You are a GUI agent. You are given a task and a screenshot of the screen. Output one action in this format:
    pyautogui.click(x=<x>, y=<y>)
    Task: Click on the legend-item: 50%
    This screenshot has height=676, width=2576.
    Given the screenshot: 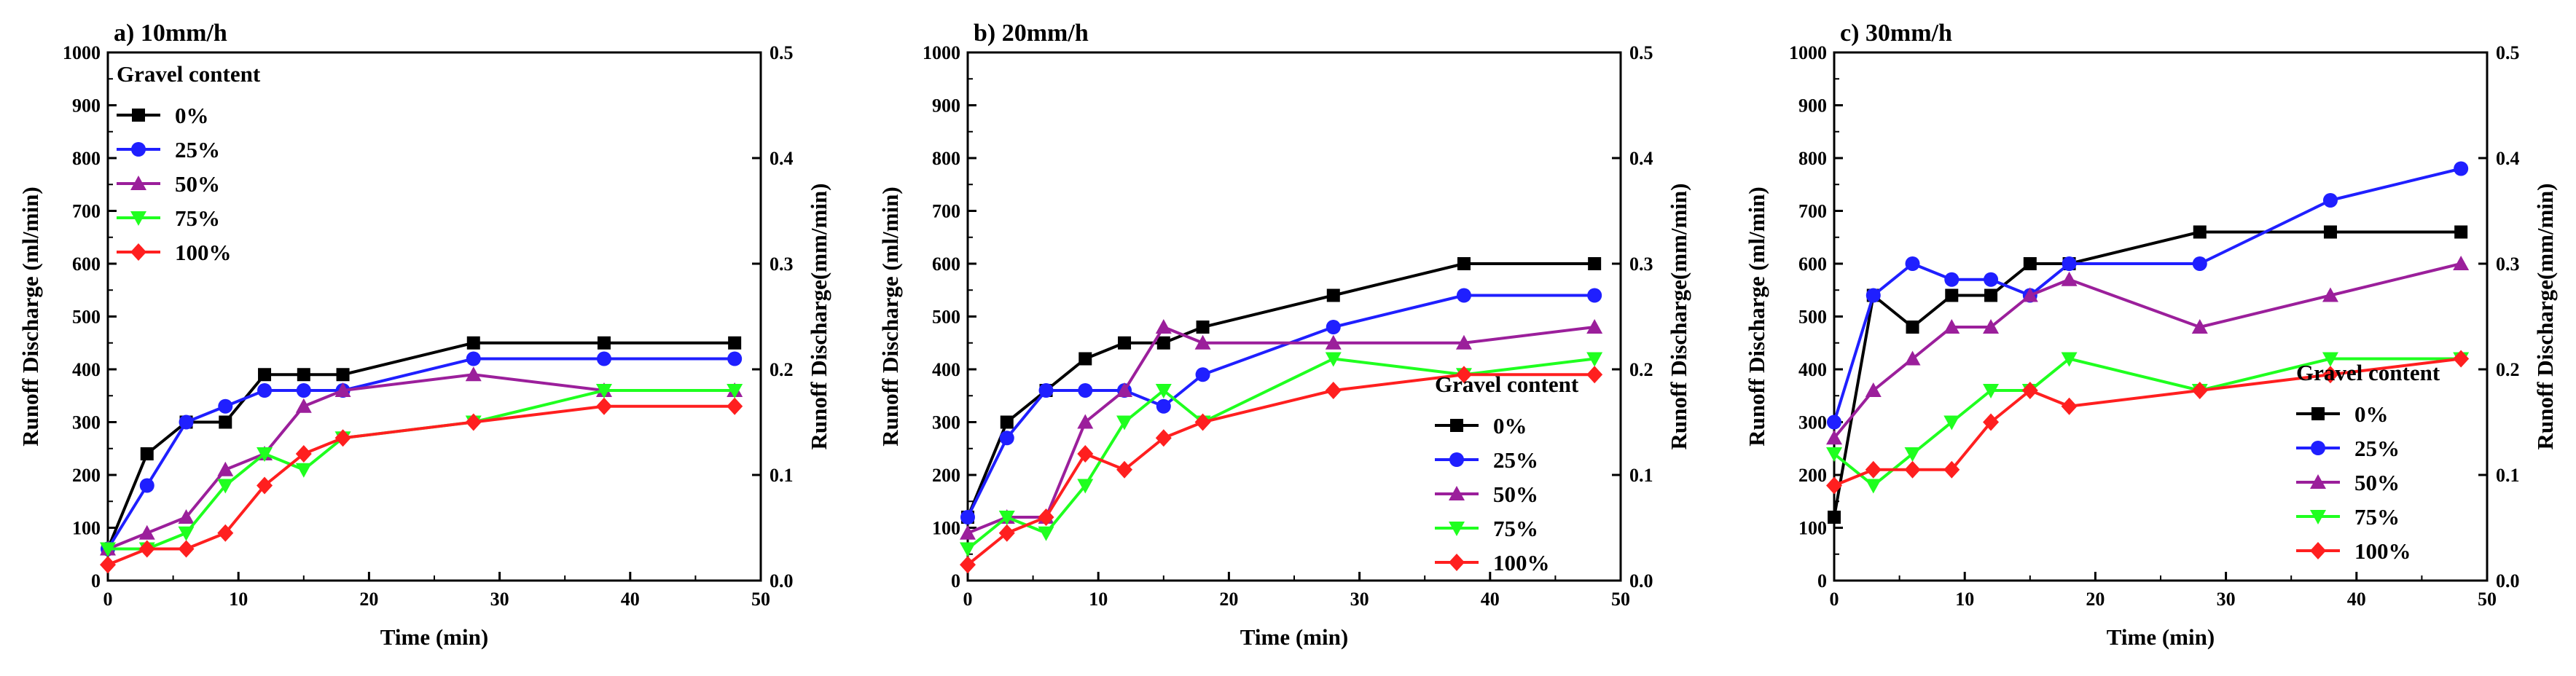 What is the action you would take?
    pyautogui.click(x=168, y=184)
    